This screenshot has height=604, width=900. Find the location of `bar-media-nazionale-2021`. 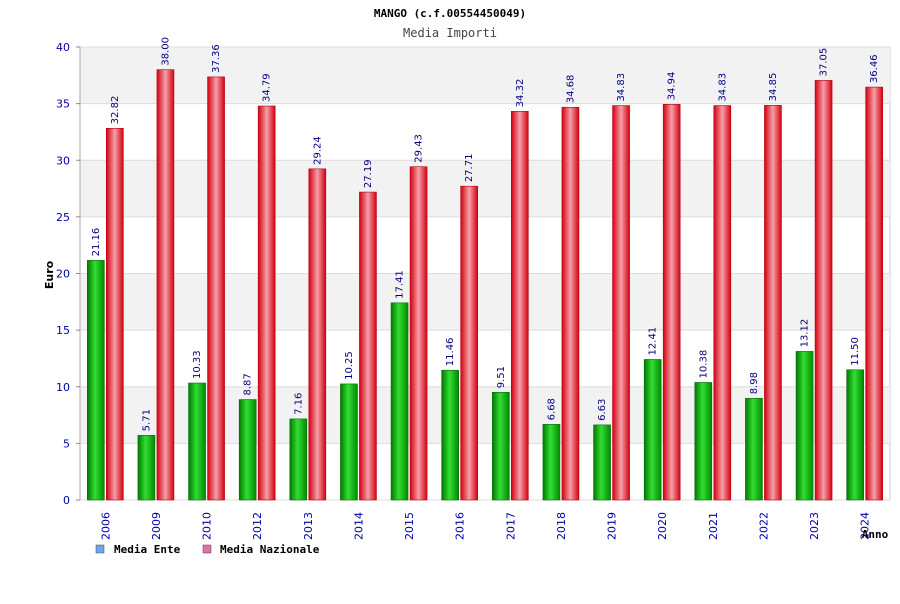

bar-media-nazionale-2021 is located at coordinates (722, 303).